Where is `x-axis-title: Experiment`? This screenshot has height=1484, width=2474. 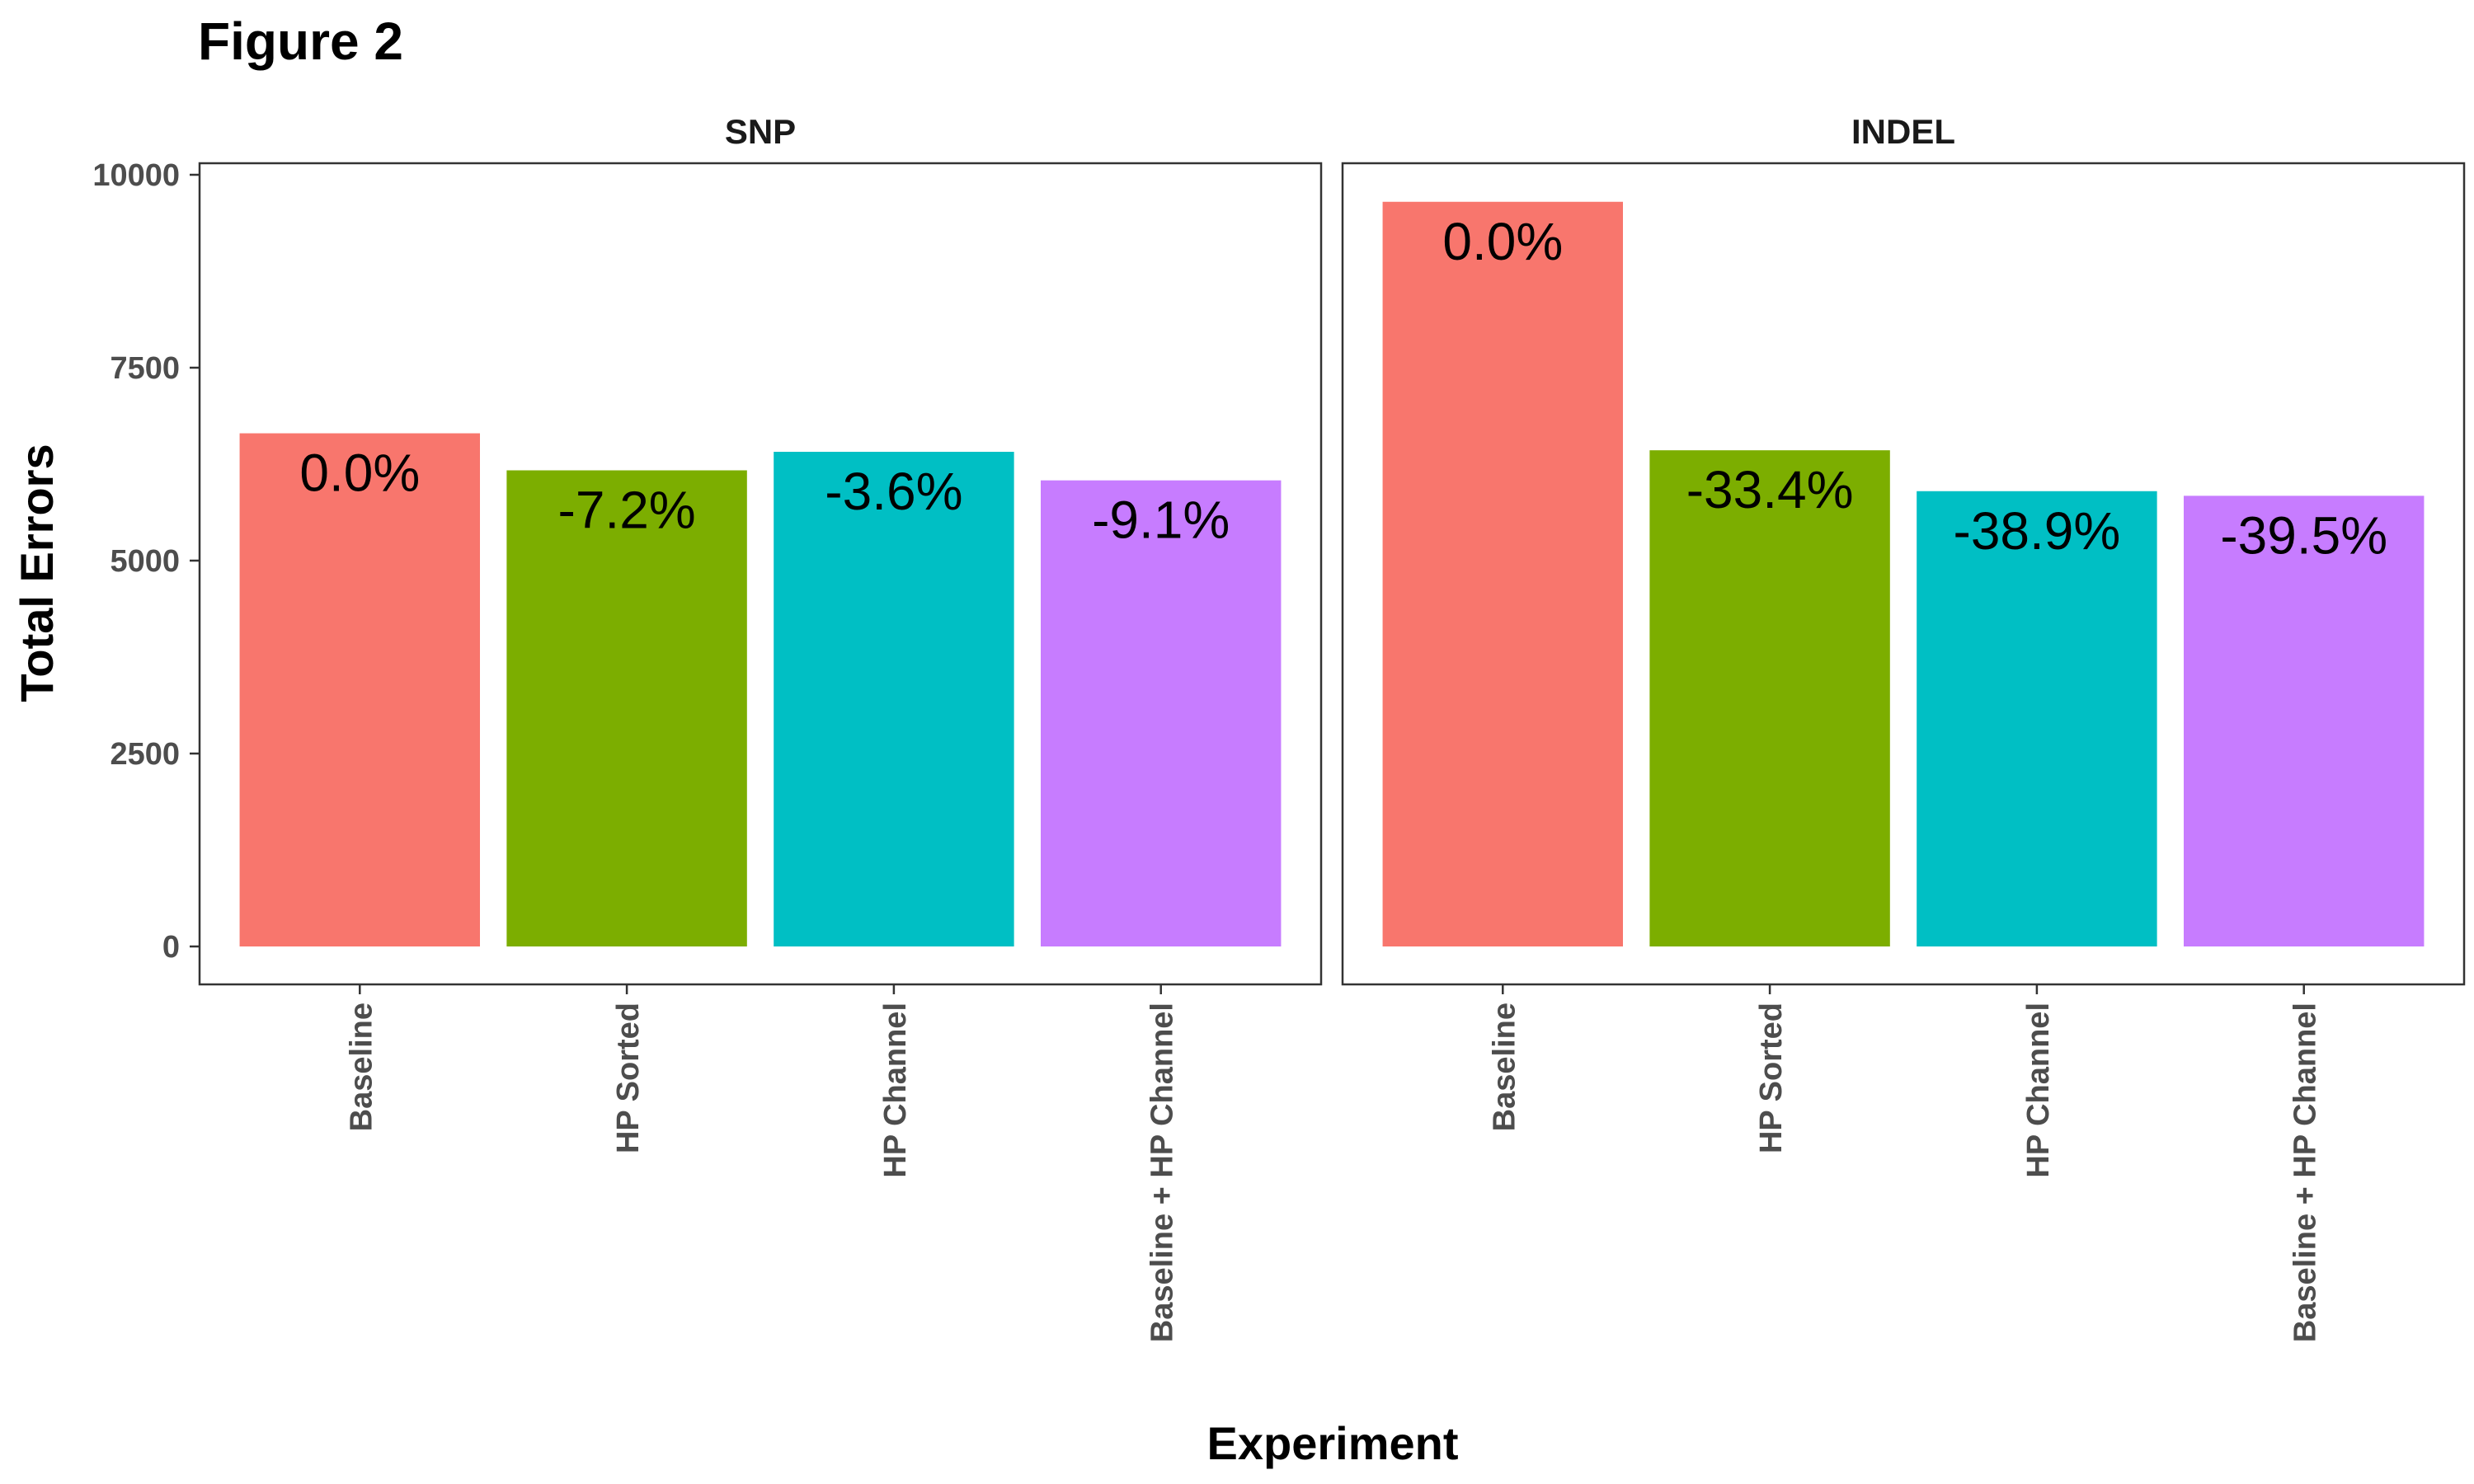 x-axis-title: Experiment is located at coordinates (1333, 1443).